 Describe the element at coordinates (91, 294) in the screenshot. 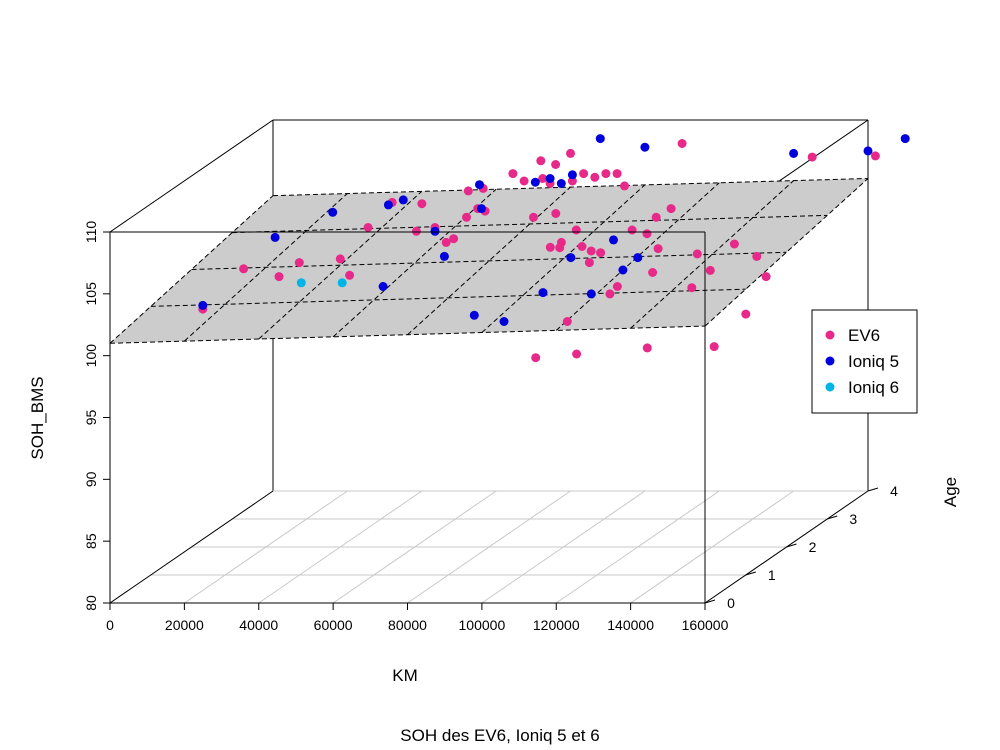

I see `z-tick-label: 105` at that location.